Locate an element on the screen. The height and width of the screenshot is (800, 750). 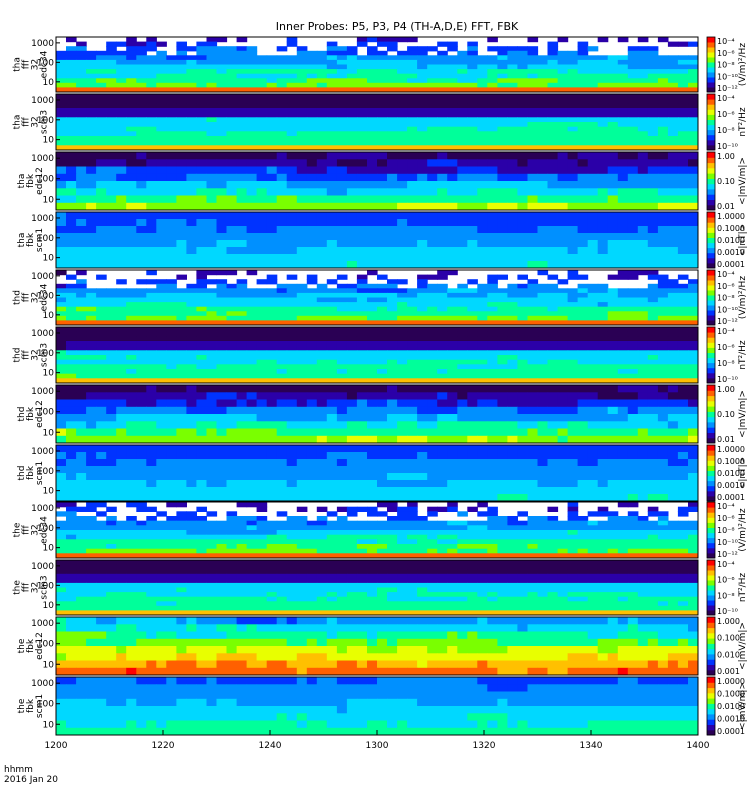
colorbar: 1.0000 0.1000 0.0100 0.0010 0.0001 <|nT|> is located at coordinates (727, 240).